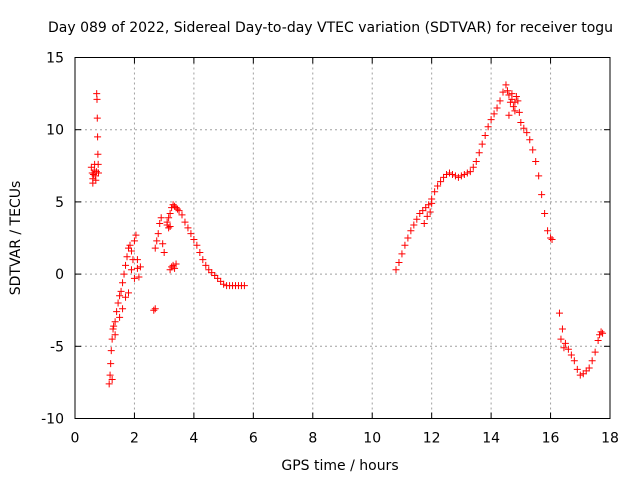 This screenshot has height=480, width=640. What do you see at coordinates (312, 439) in the screenshot?
I see `x-tick-label: 8` at bounding box center [312, 439].